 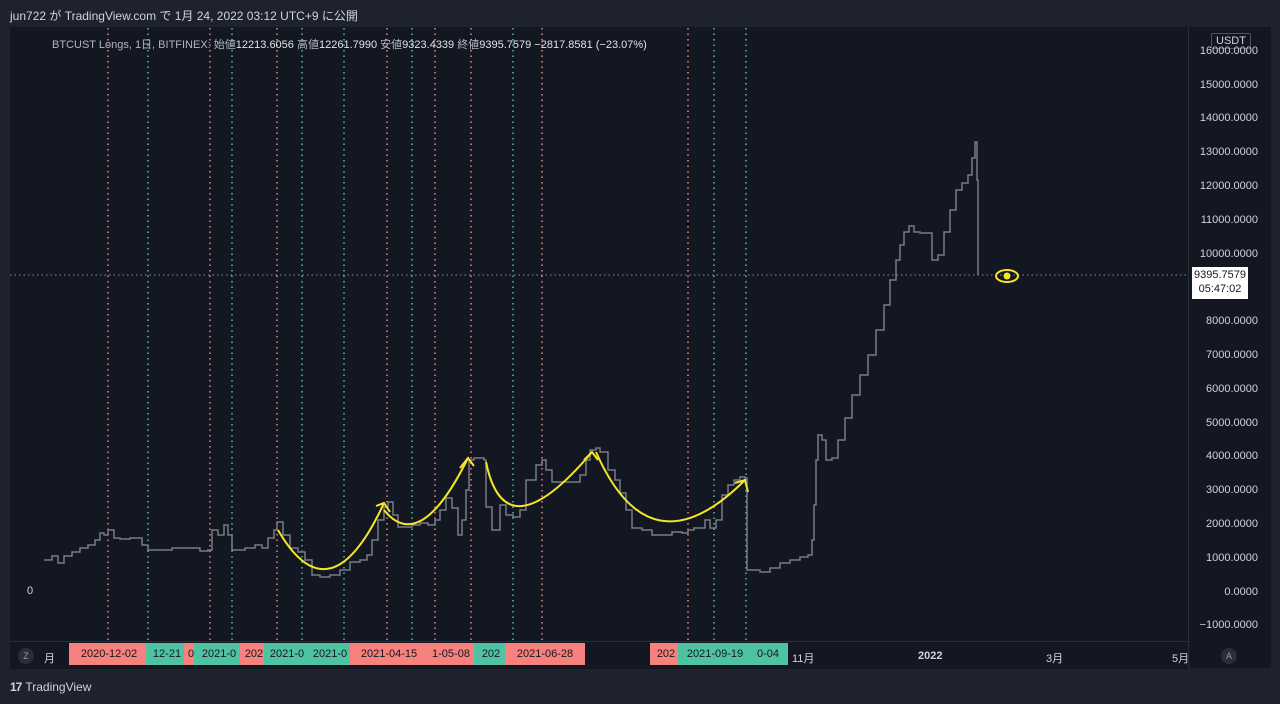 I want to click on eye-icon, so click(x=1007, y=276).